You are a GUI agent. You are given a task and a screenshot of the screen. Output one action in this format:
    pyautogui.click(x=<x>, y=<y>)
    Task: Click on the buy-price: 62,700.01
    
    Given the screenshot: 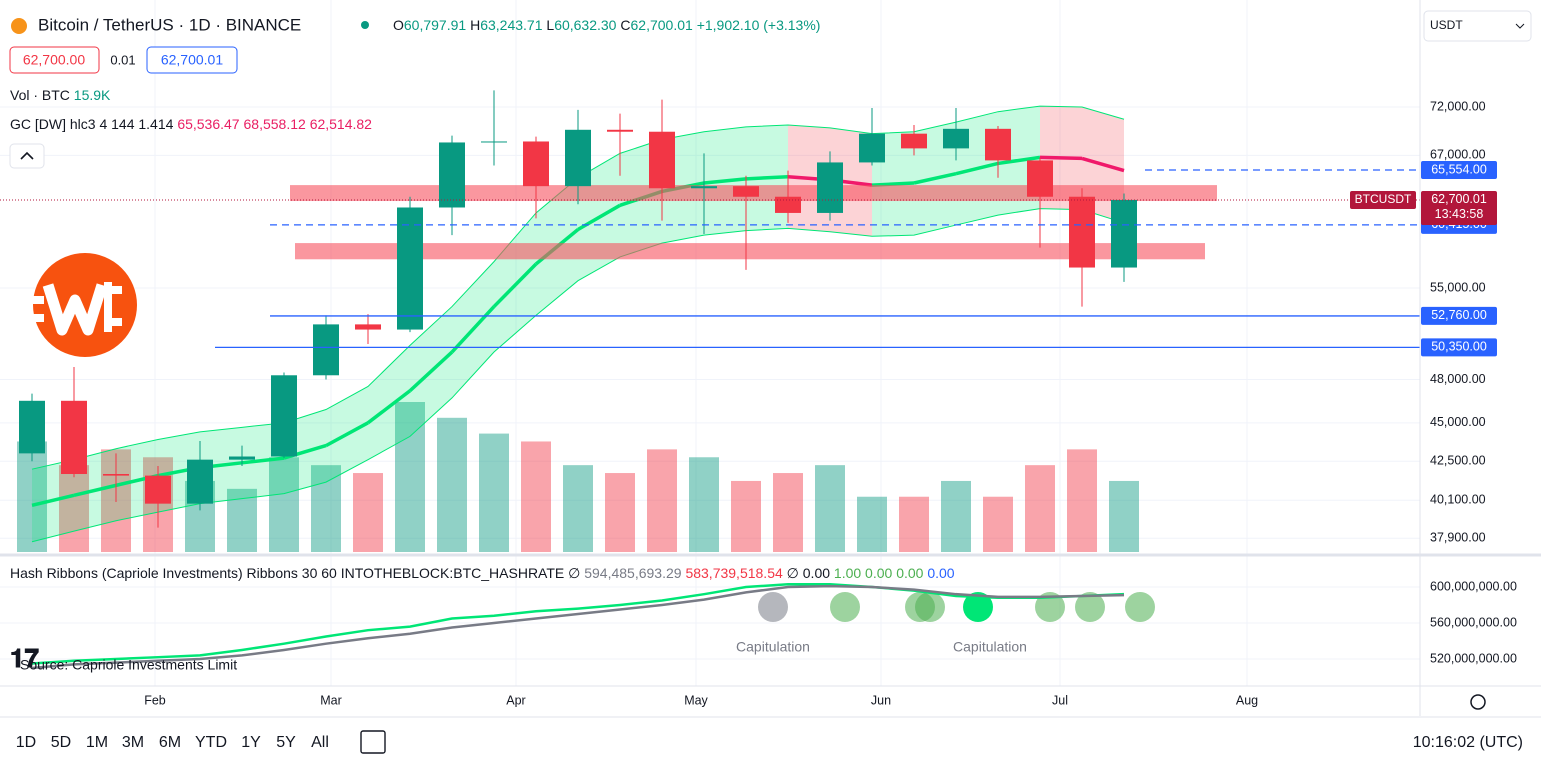 What is the action you would take?
    pyautogui.click(x=192, y=60)
    